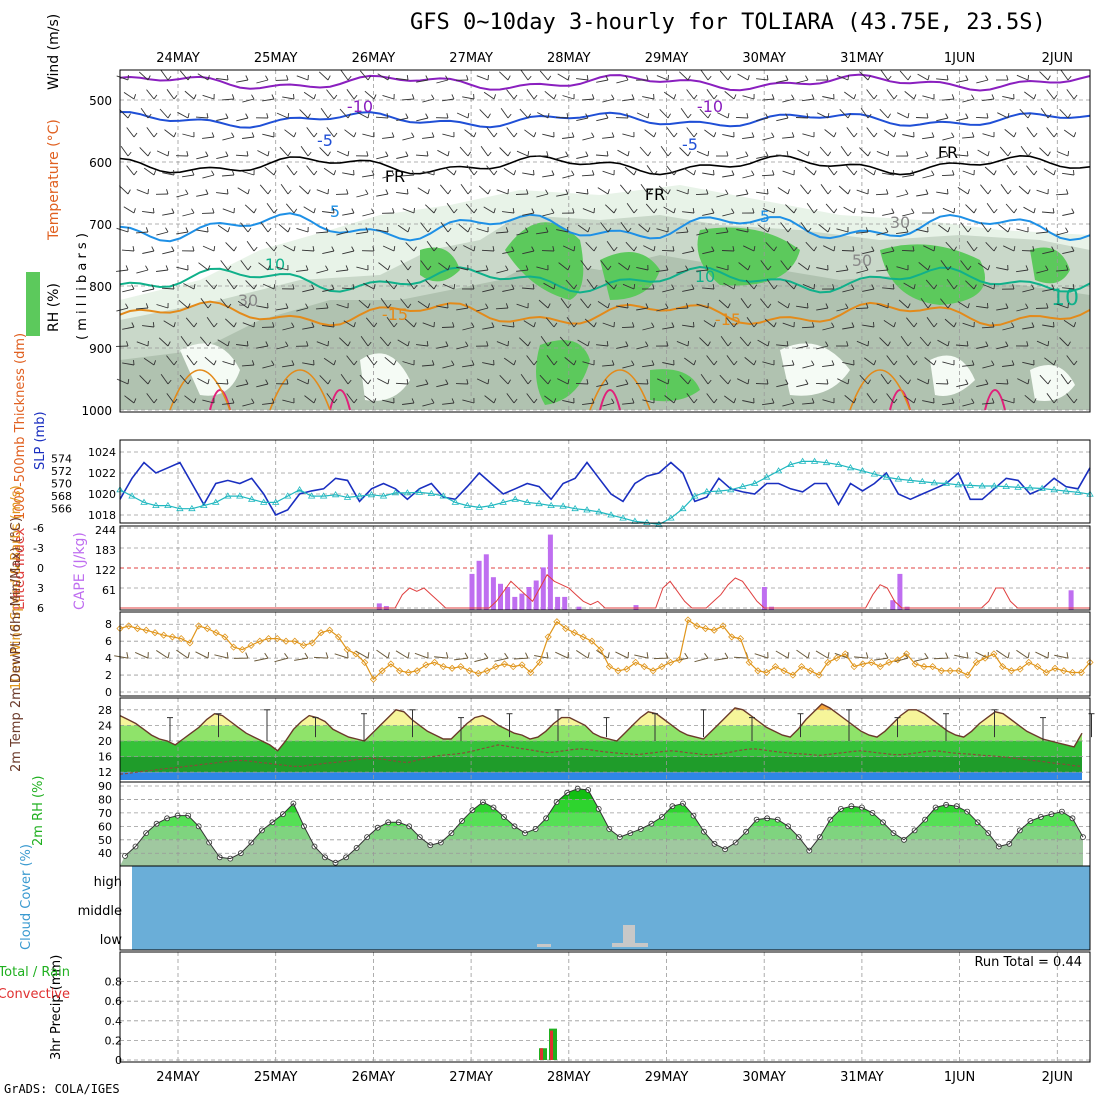 This screenshot has width=1100, height=1100. I want to click on rh-band, so click(601, 833).